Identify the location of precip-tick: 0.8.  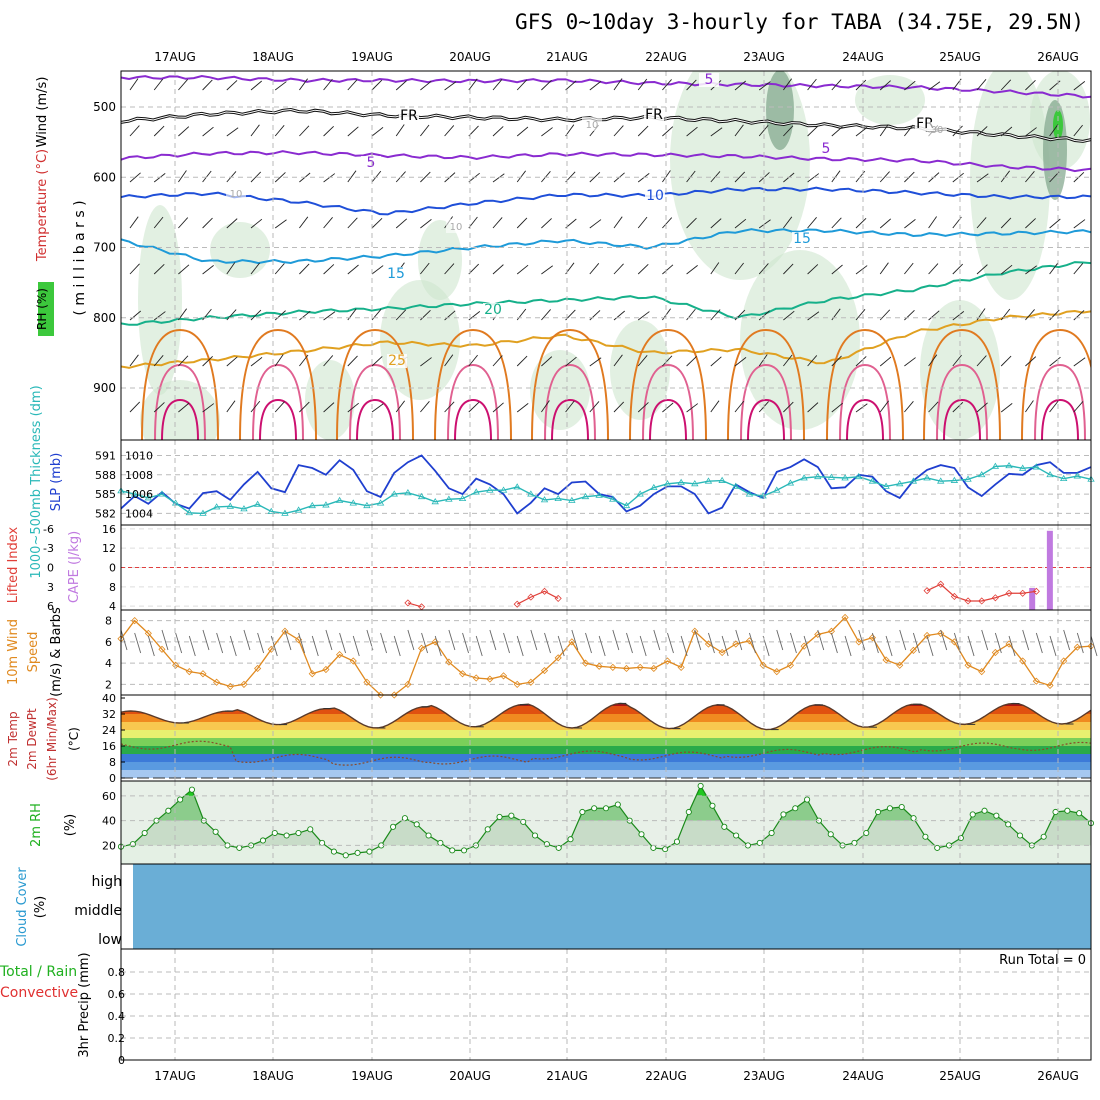
(117, 972).